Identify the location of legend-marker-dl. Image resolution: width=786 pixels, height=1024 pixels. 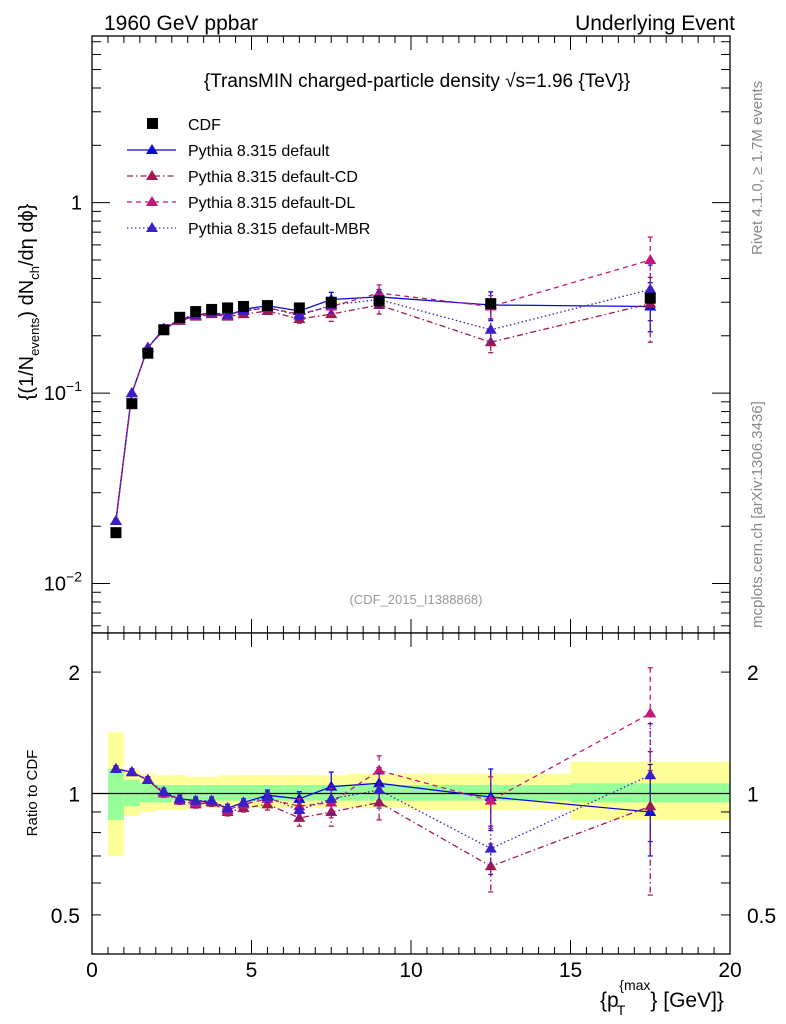
(152, 201).